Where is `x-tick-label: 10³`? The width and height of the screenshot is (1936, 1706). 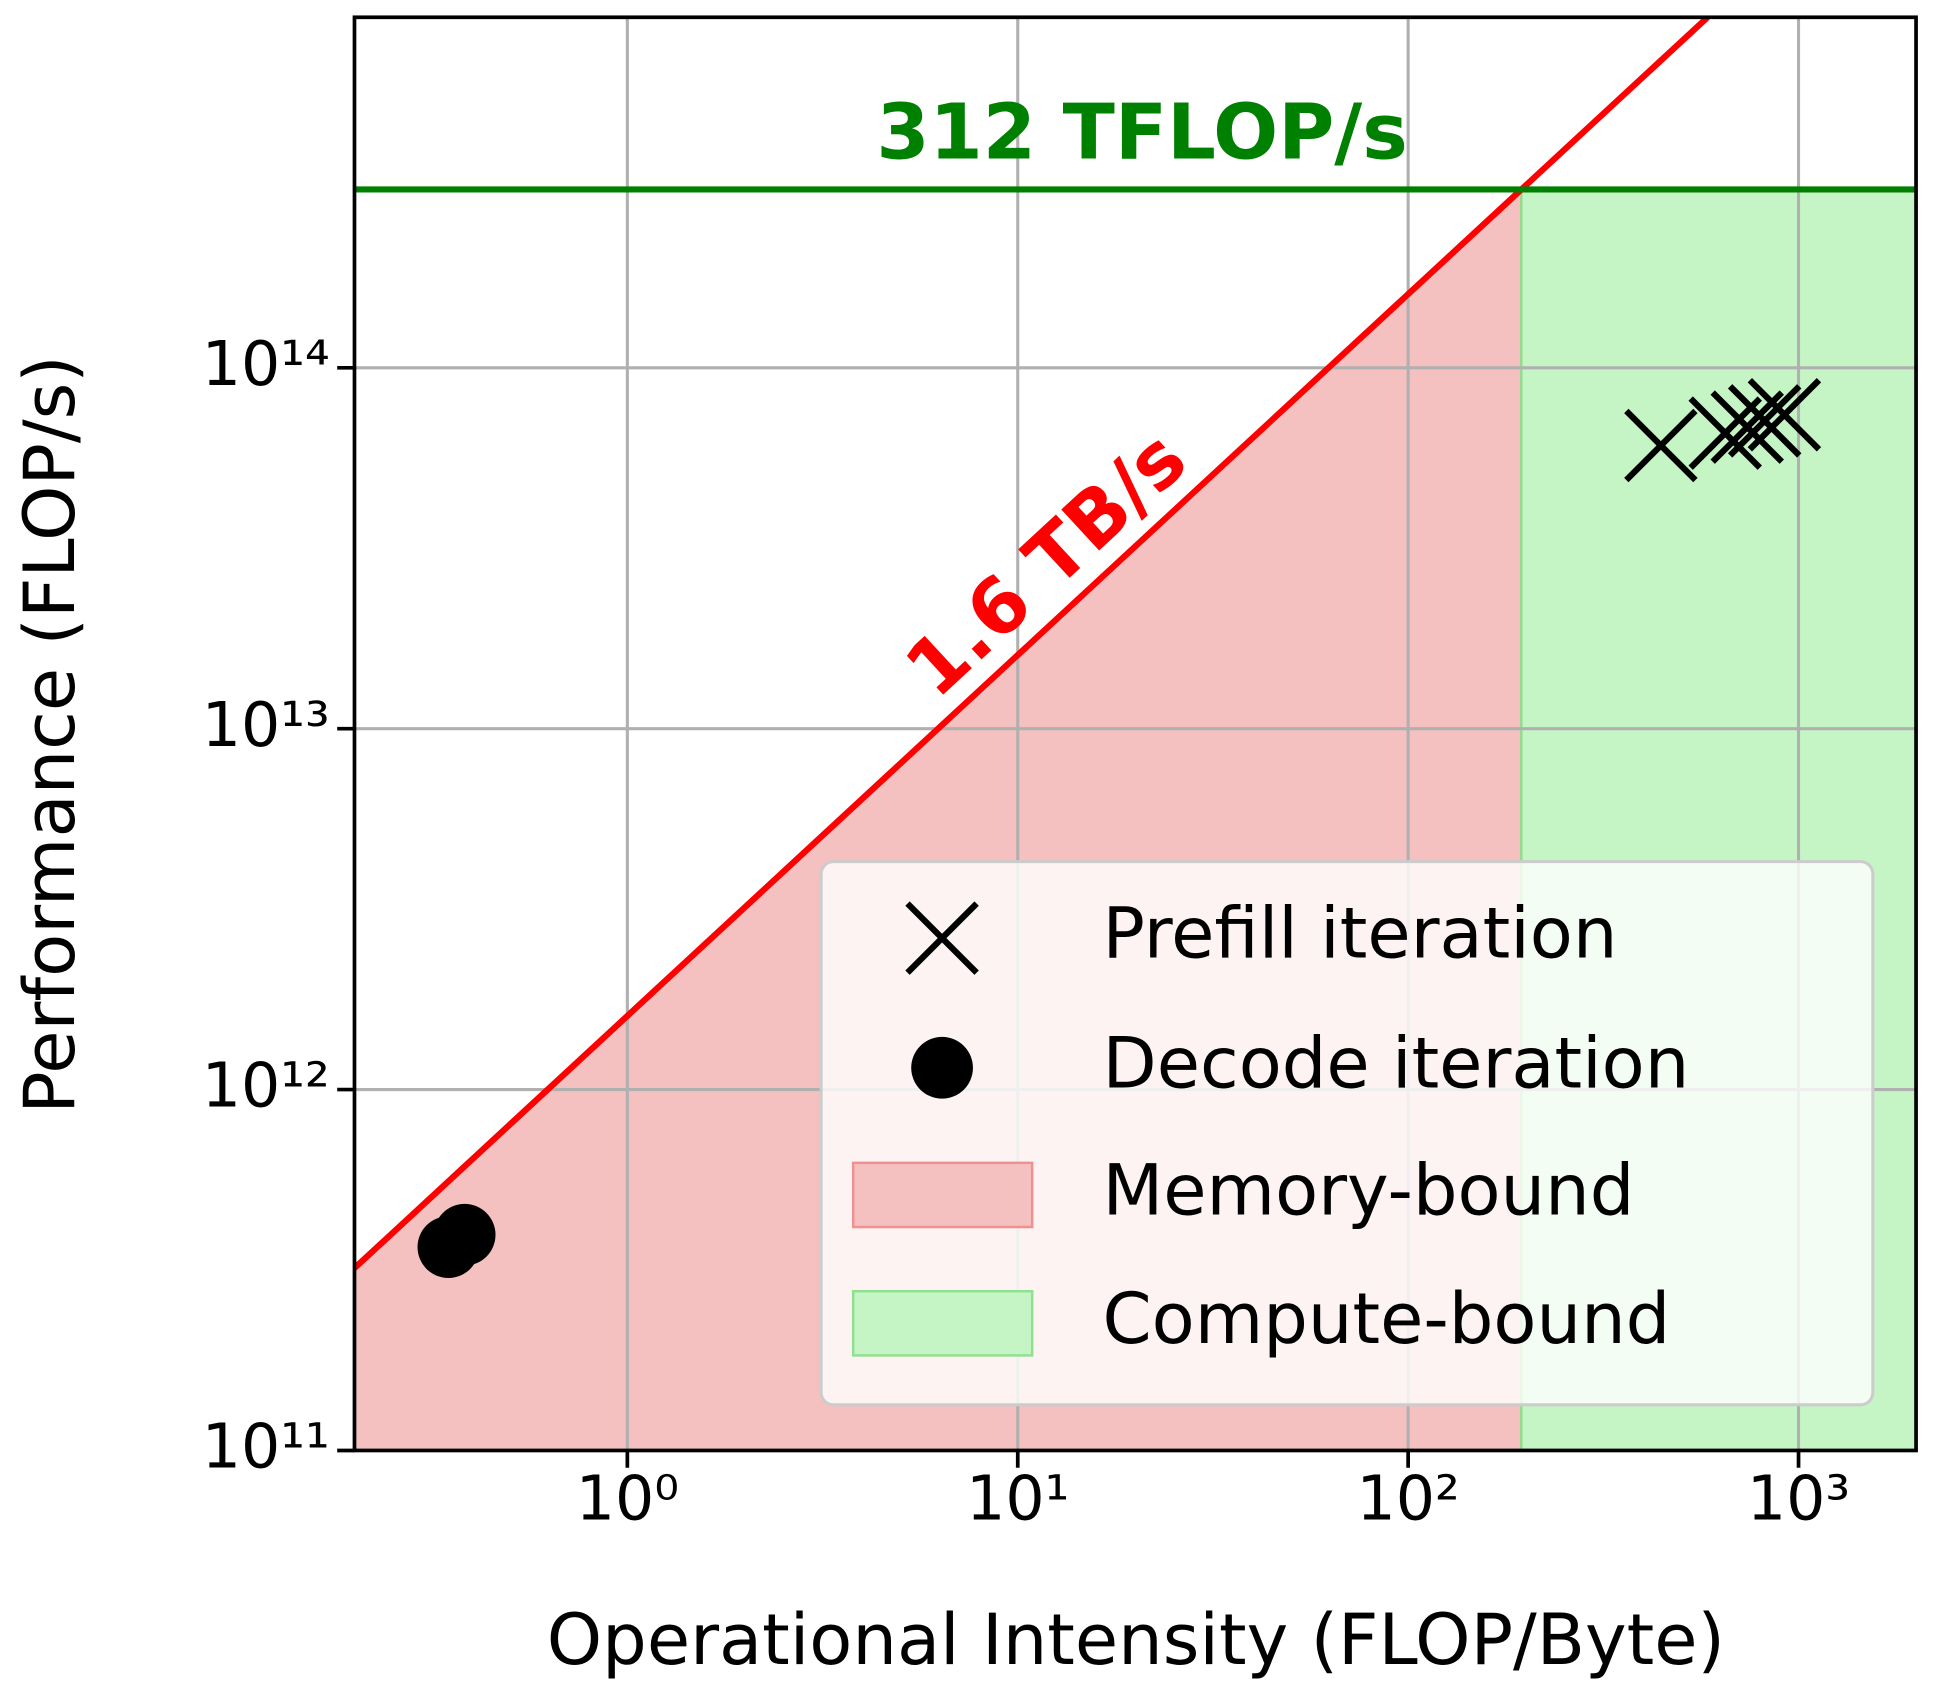
x-tick-label: 10³ is located at coordinates (1798, 1498).